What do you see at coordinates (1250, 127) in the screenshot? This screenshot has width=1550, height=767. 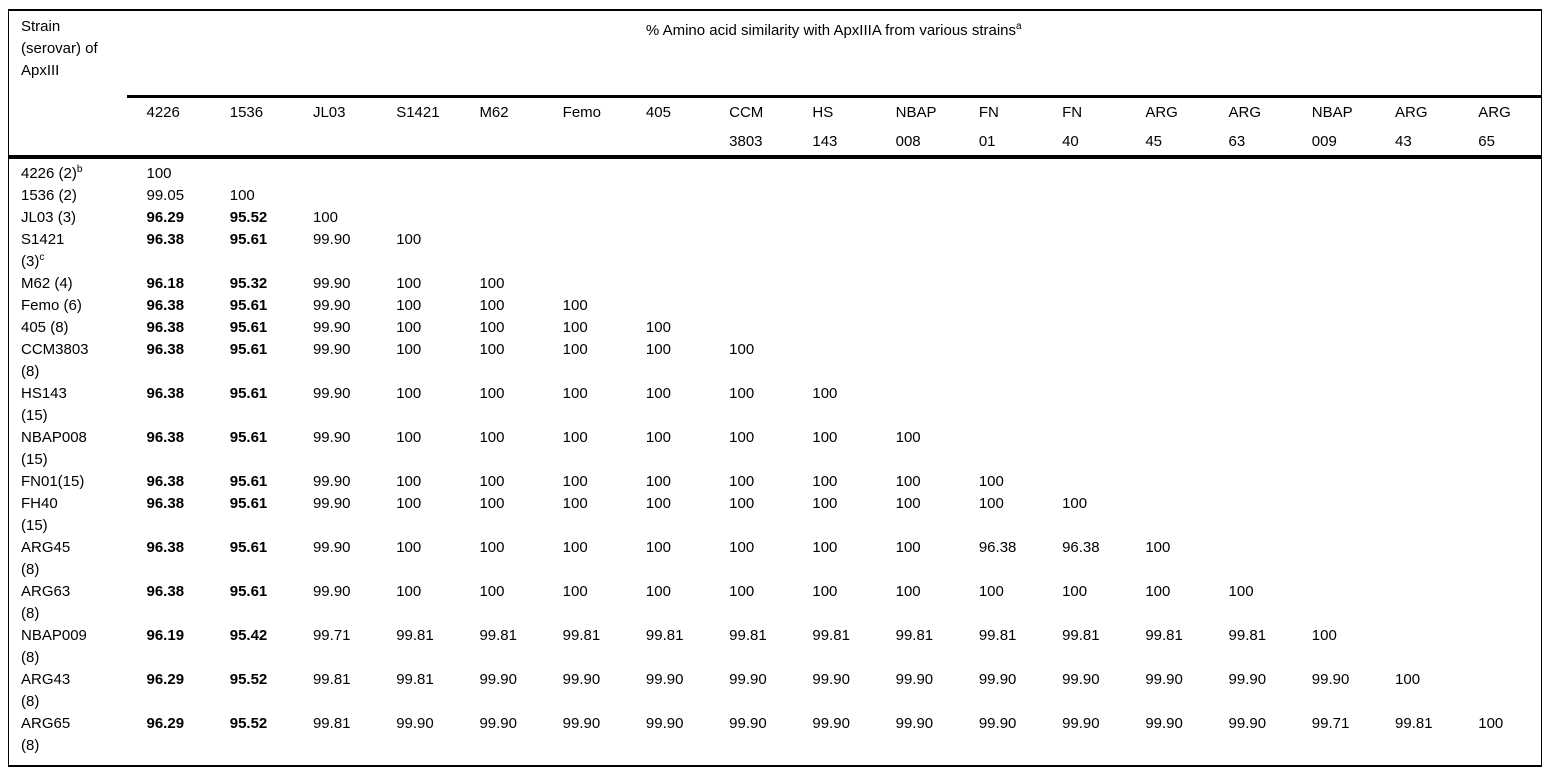 I see `column-header: ARG 63` at bounding box center [1250, 127].